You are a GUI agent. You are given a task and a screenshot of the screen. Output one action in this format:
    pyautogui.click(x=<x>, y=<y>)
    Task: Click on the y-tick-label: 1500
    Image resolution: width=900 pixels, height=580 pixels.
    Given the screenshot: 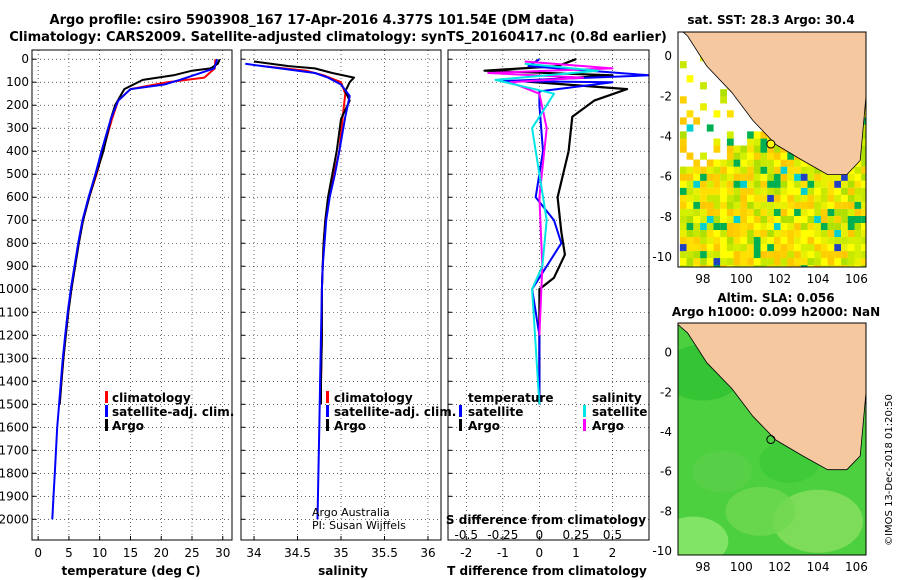 What is the action you would take?
    pyautogui.click(x=14, y=404)
    